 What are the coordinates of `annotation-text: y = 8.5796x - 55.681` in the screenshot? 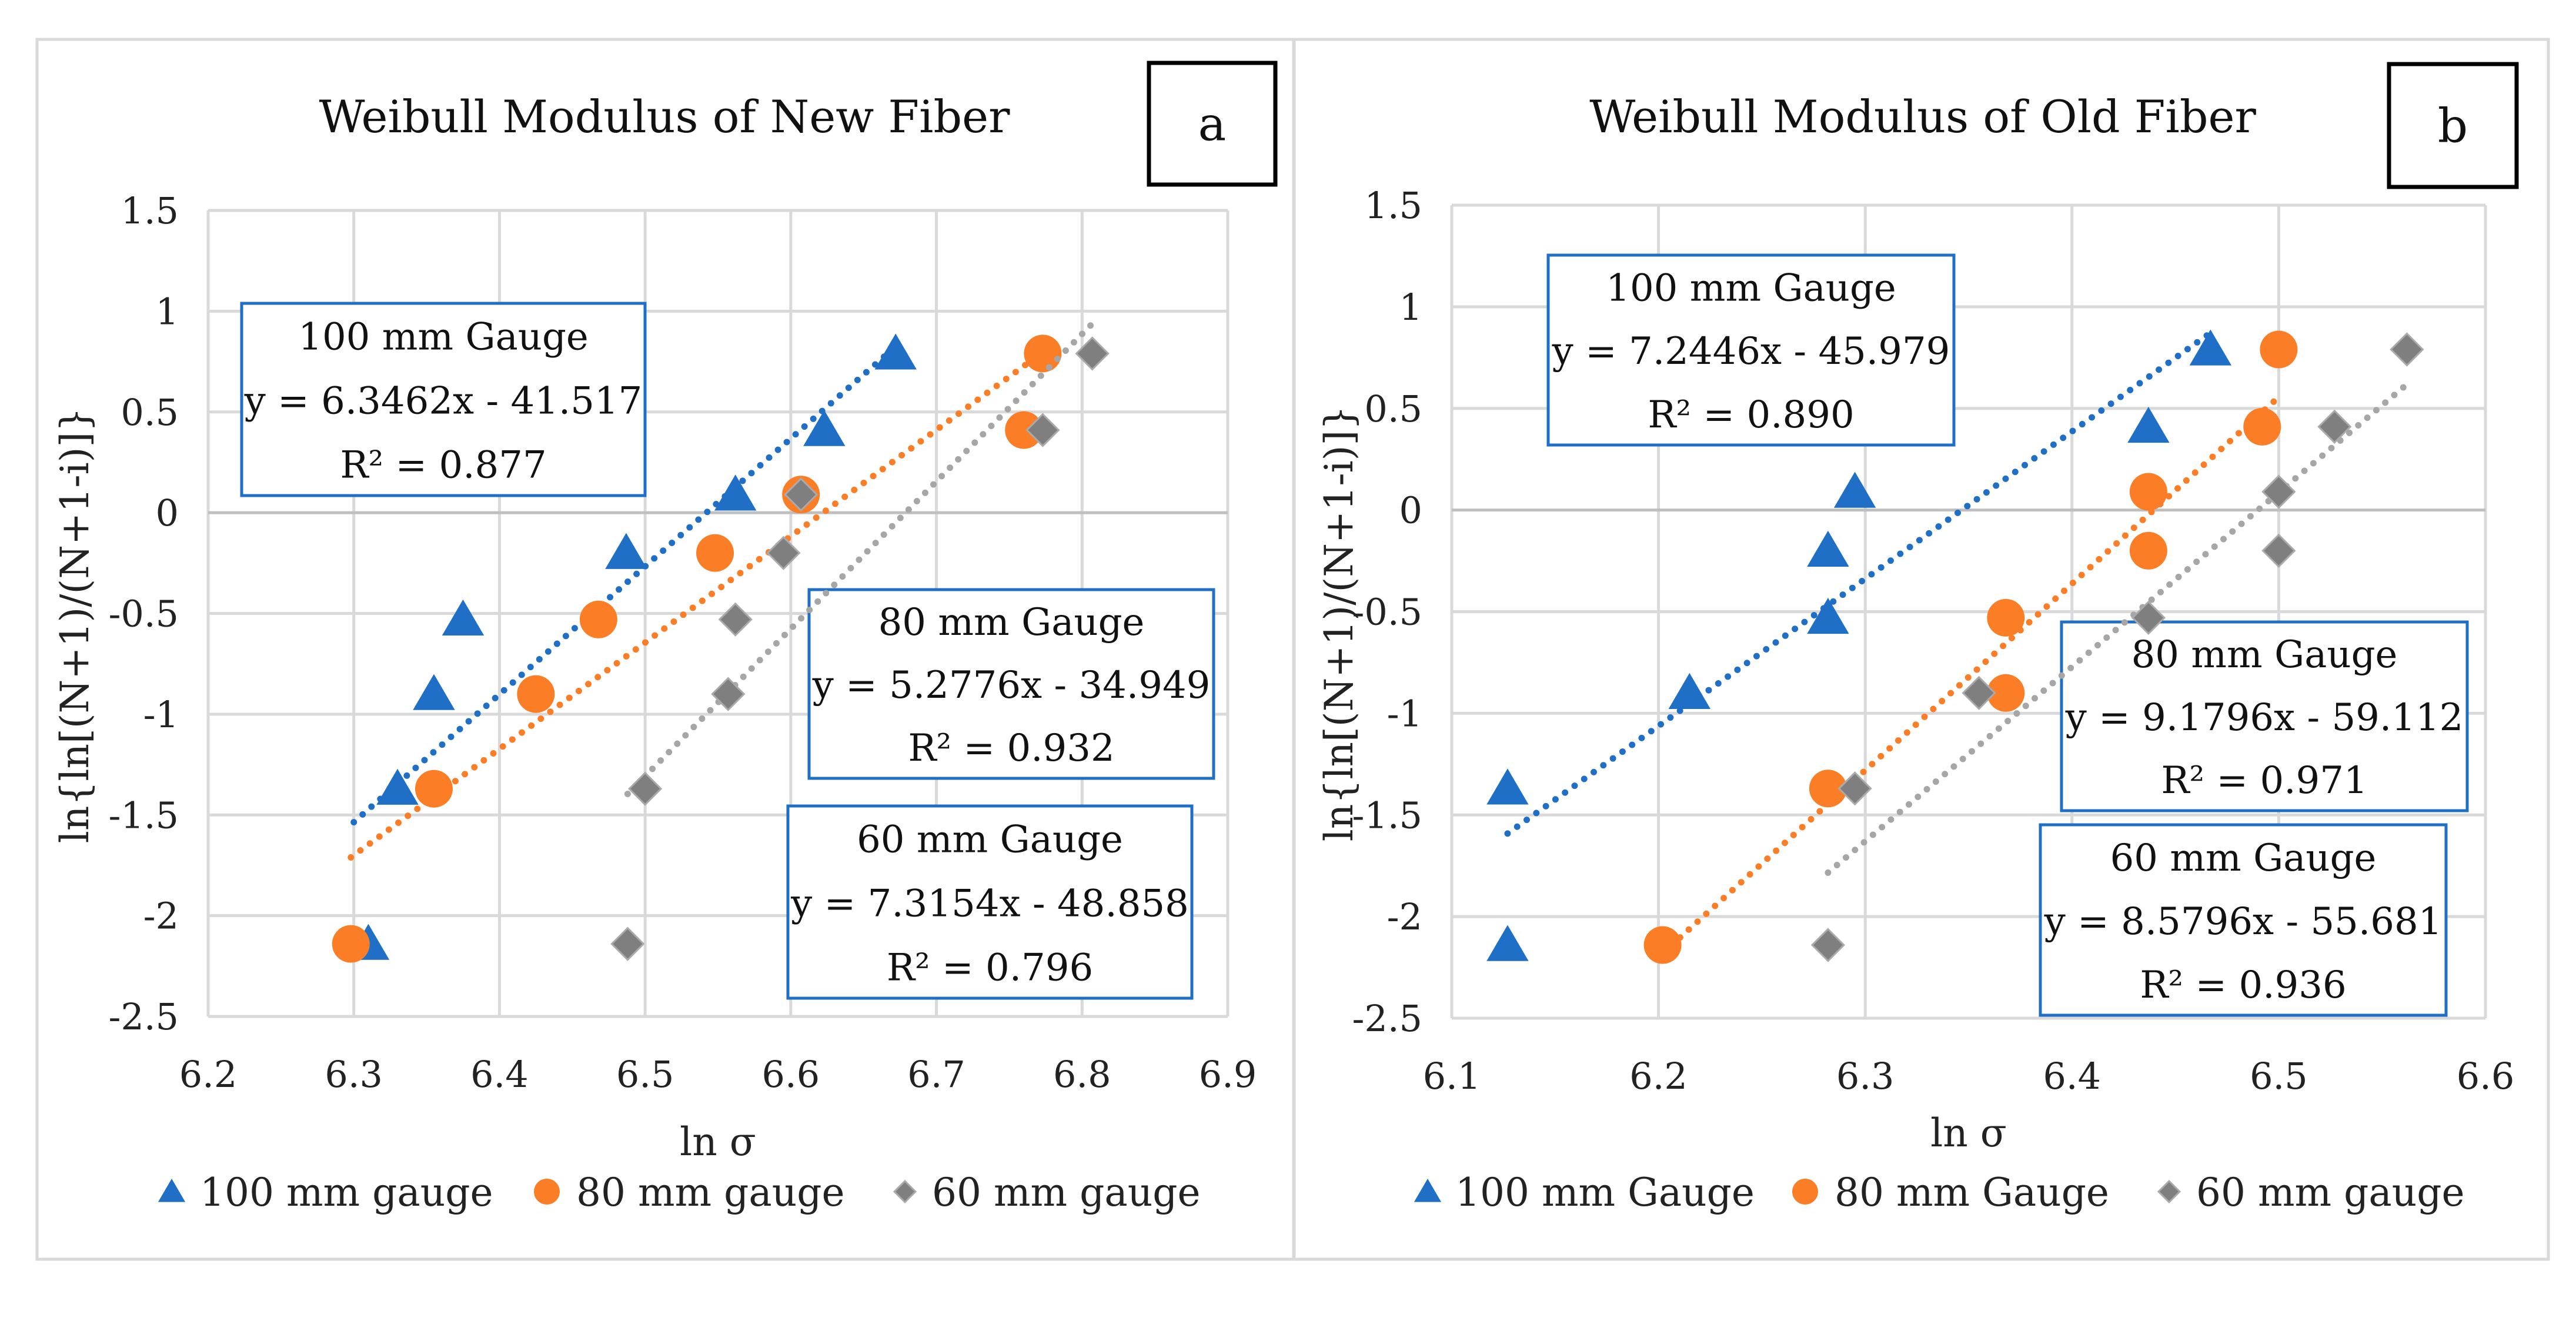 It's located at (2243, 922).